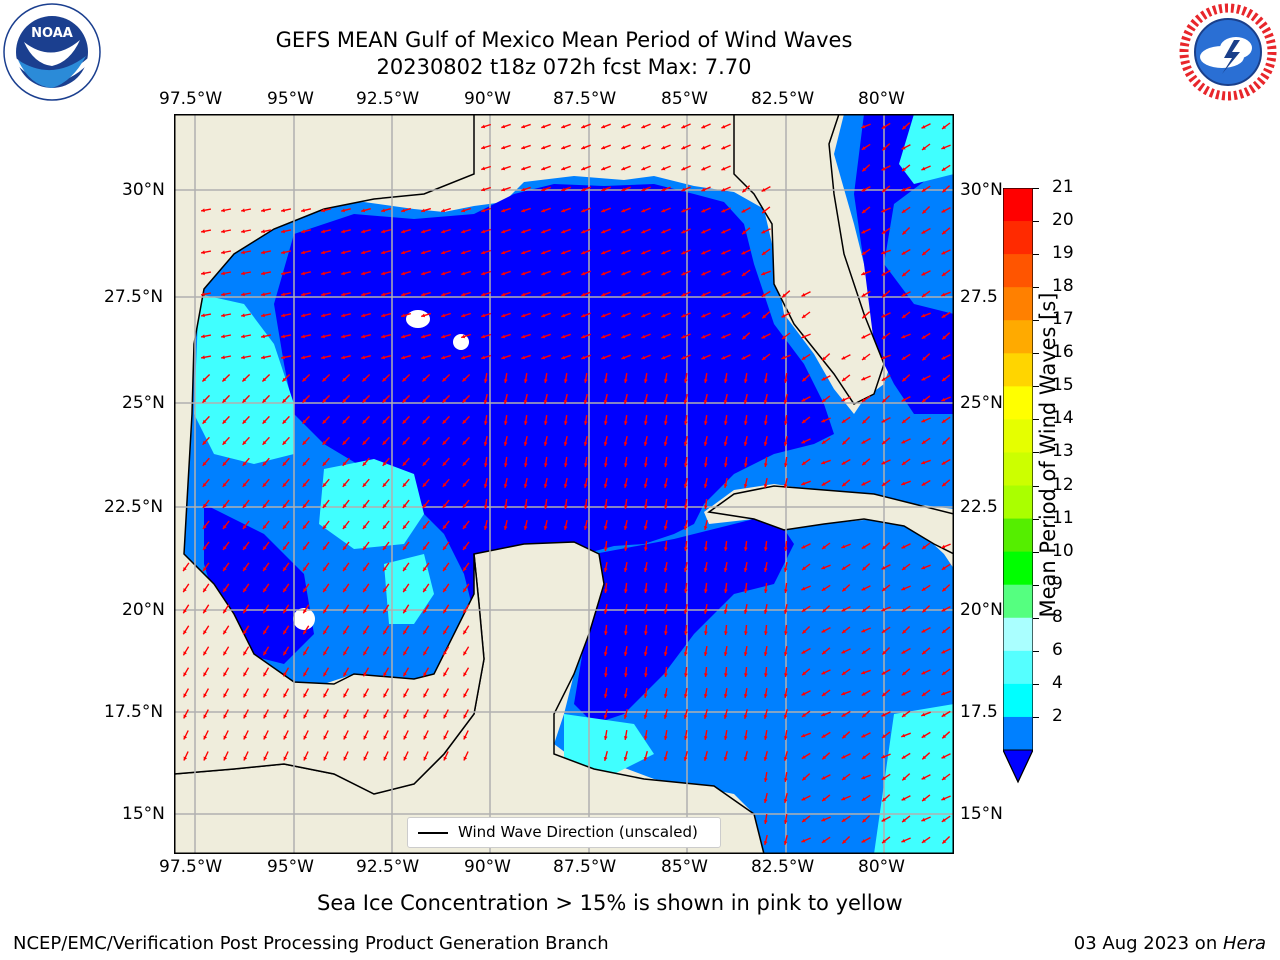 This screenshot has height=960, width=1280. What do you see at coordinates (1063, 385) in the screenshot?
I see `colorbar-tick-label: 15` at bounding box center [1063, 385].